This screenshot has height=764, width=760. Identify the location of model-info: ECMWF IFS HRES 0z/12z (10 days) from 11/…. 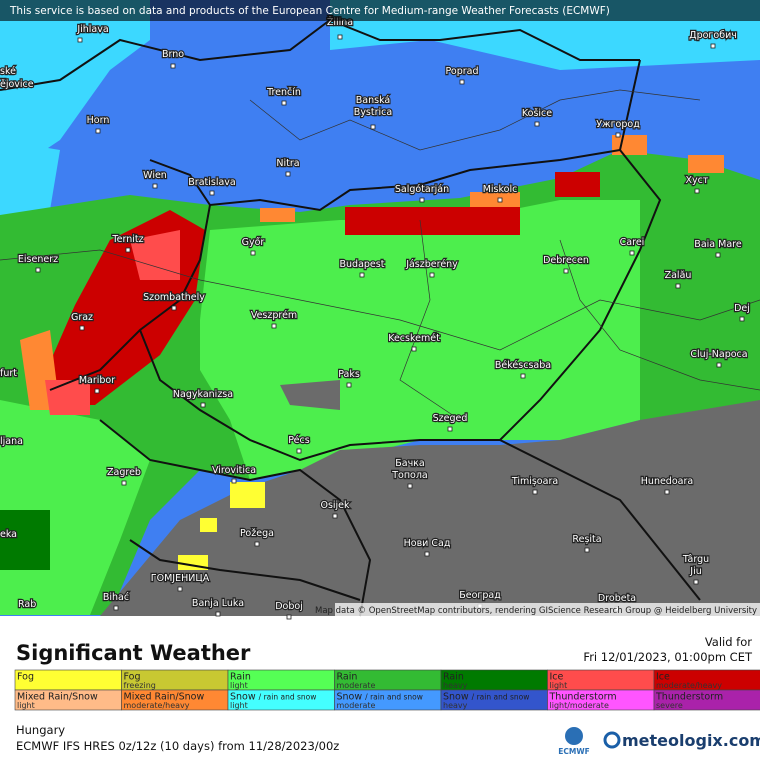
(177, 746).